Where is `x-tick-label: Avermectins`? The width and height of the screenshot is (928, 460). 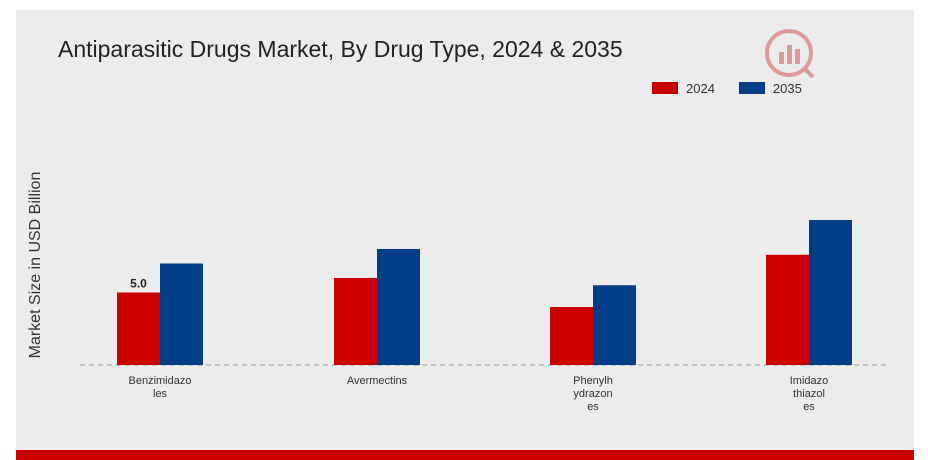 x-tick-label: Avermectins is located at coordinates (377, 381).